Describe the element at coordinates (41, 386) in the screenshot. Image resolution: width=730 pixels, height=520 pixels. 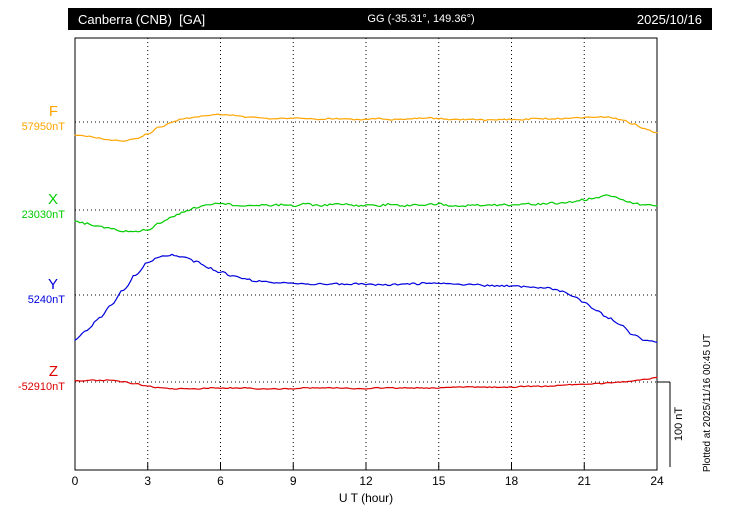
I see `component-Z-baseline-value: -52910nT` at that location.